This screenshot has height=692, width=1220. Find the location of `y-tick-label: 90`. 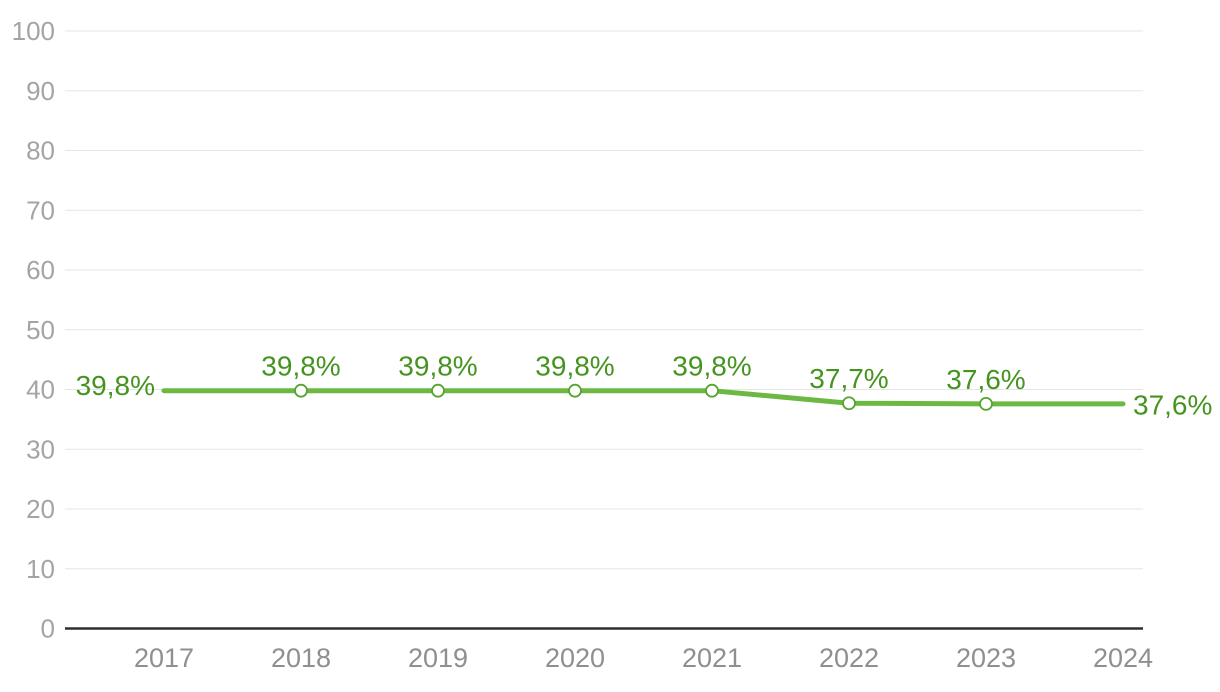

y-tick-label: 90 is located at coordinates (40, 91).